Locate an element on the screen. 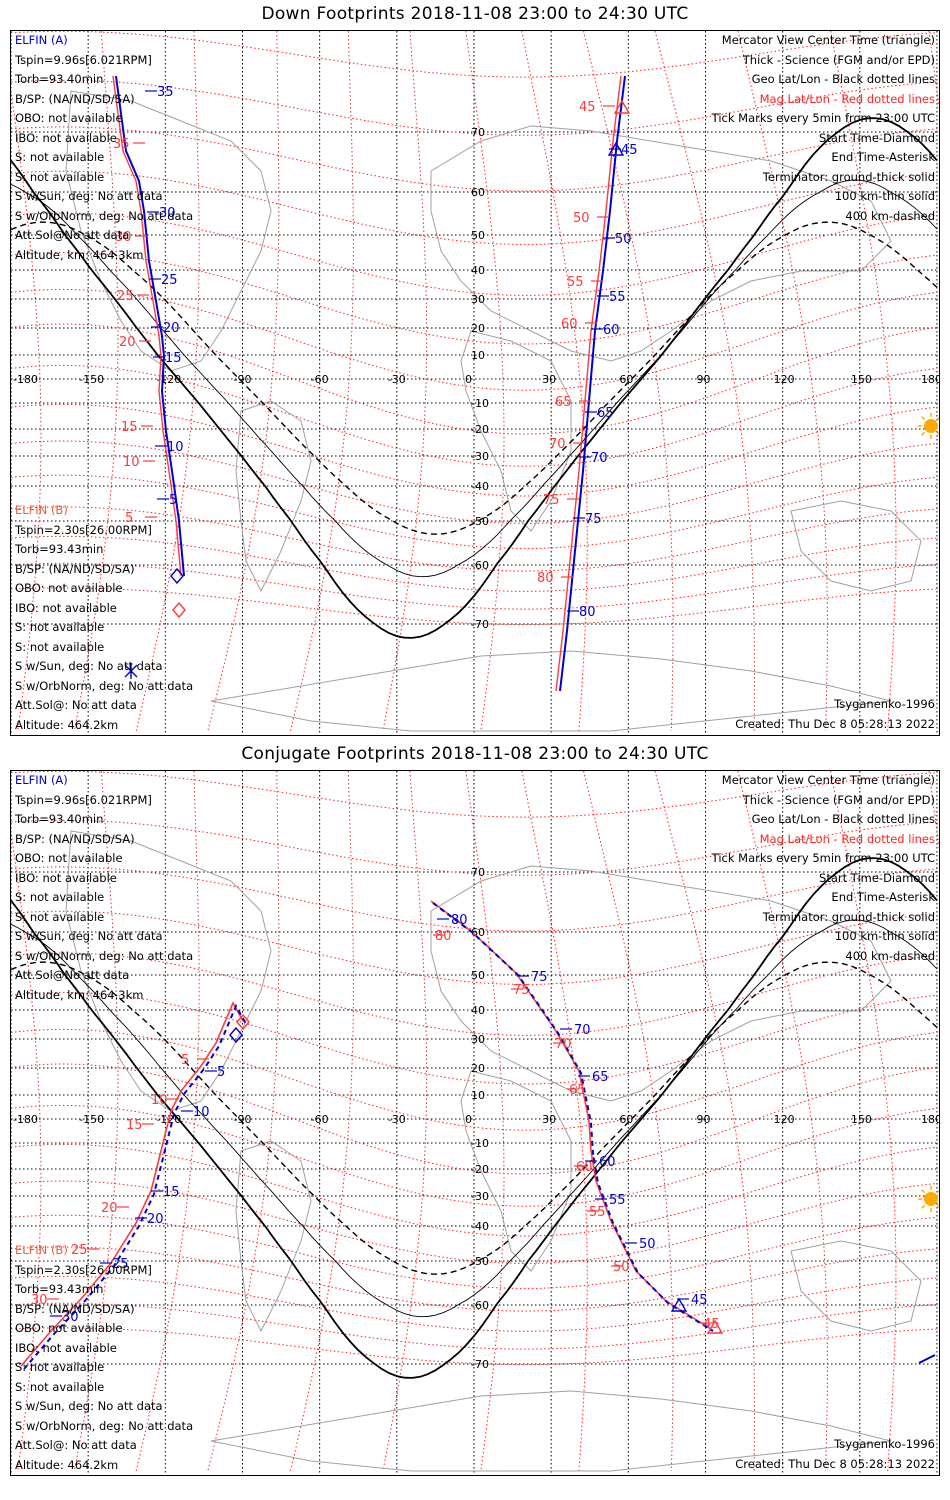 This screenshot has width=950, height=1500. lon-tick-label: -180 is located at coordinates (25, 379).